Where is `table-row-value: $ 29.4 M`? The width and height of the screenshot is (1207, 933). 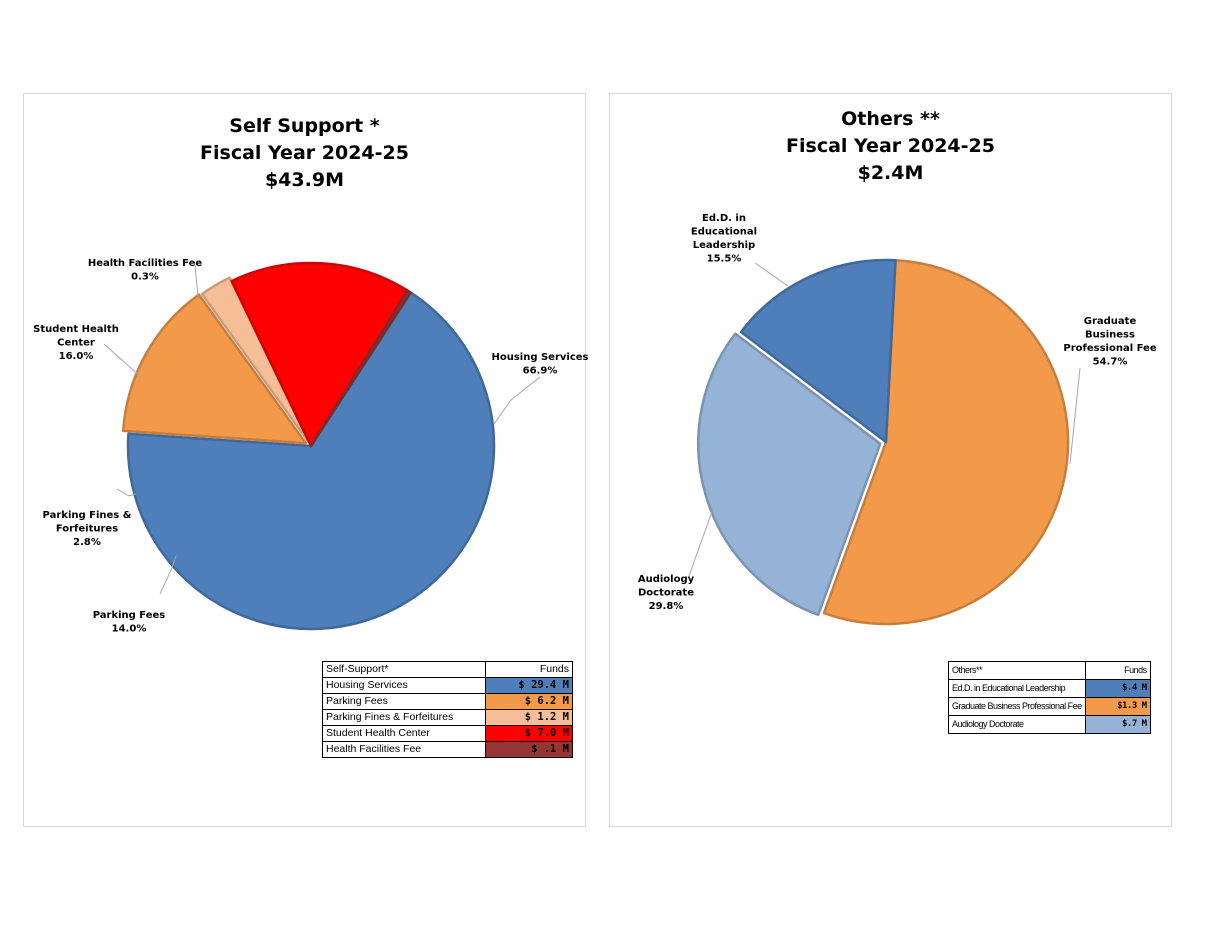 table-row-value: $ 29.4 M is located at coordinates (529, 685).